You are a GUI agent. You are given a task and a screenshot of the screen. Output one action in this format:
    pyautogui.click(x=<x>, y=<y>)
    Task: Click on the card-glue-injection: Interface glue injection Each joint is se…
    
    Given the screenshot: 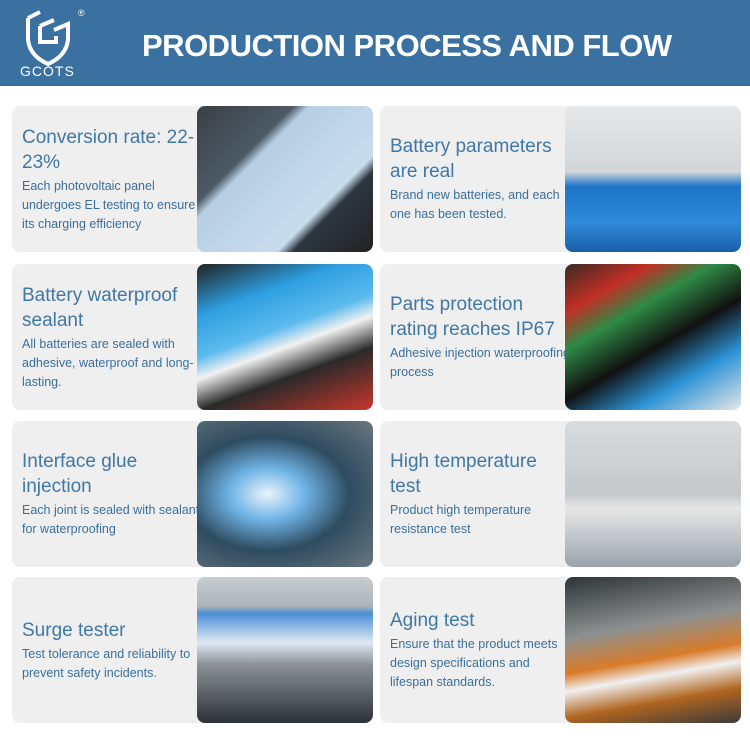 What is the action you would take?
    pyautogui.click(x=192, y=494)
    